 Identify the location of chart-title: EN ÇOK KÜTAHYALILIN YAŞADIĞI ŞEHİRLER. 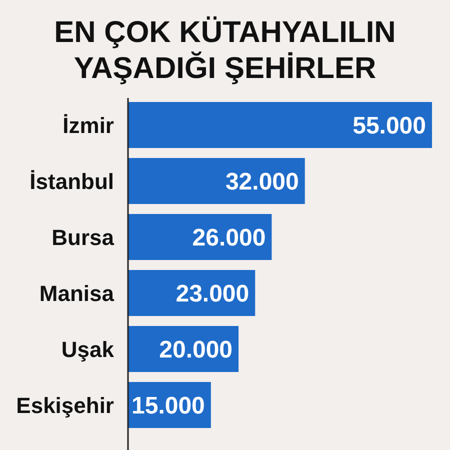
(225, 50).